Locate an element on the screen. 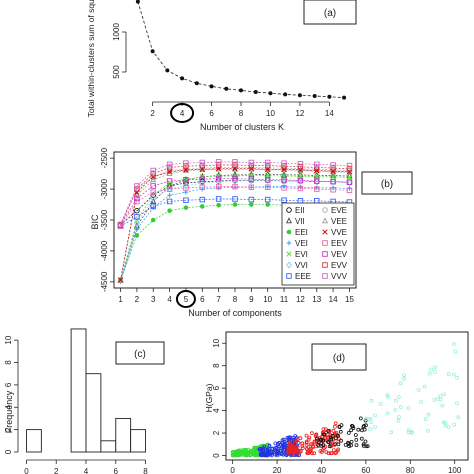  panel-b-legend-marker-evi is located at coordinates (289, 254).